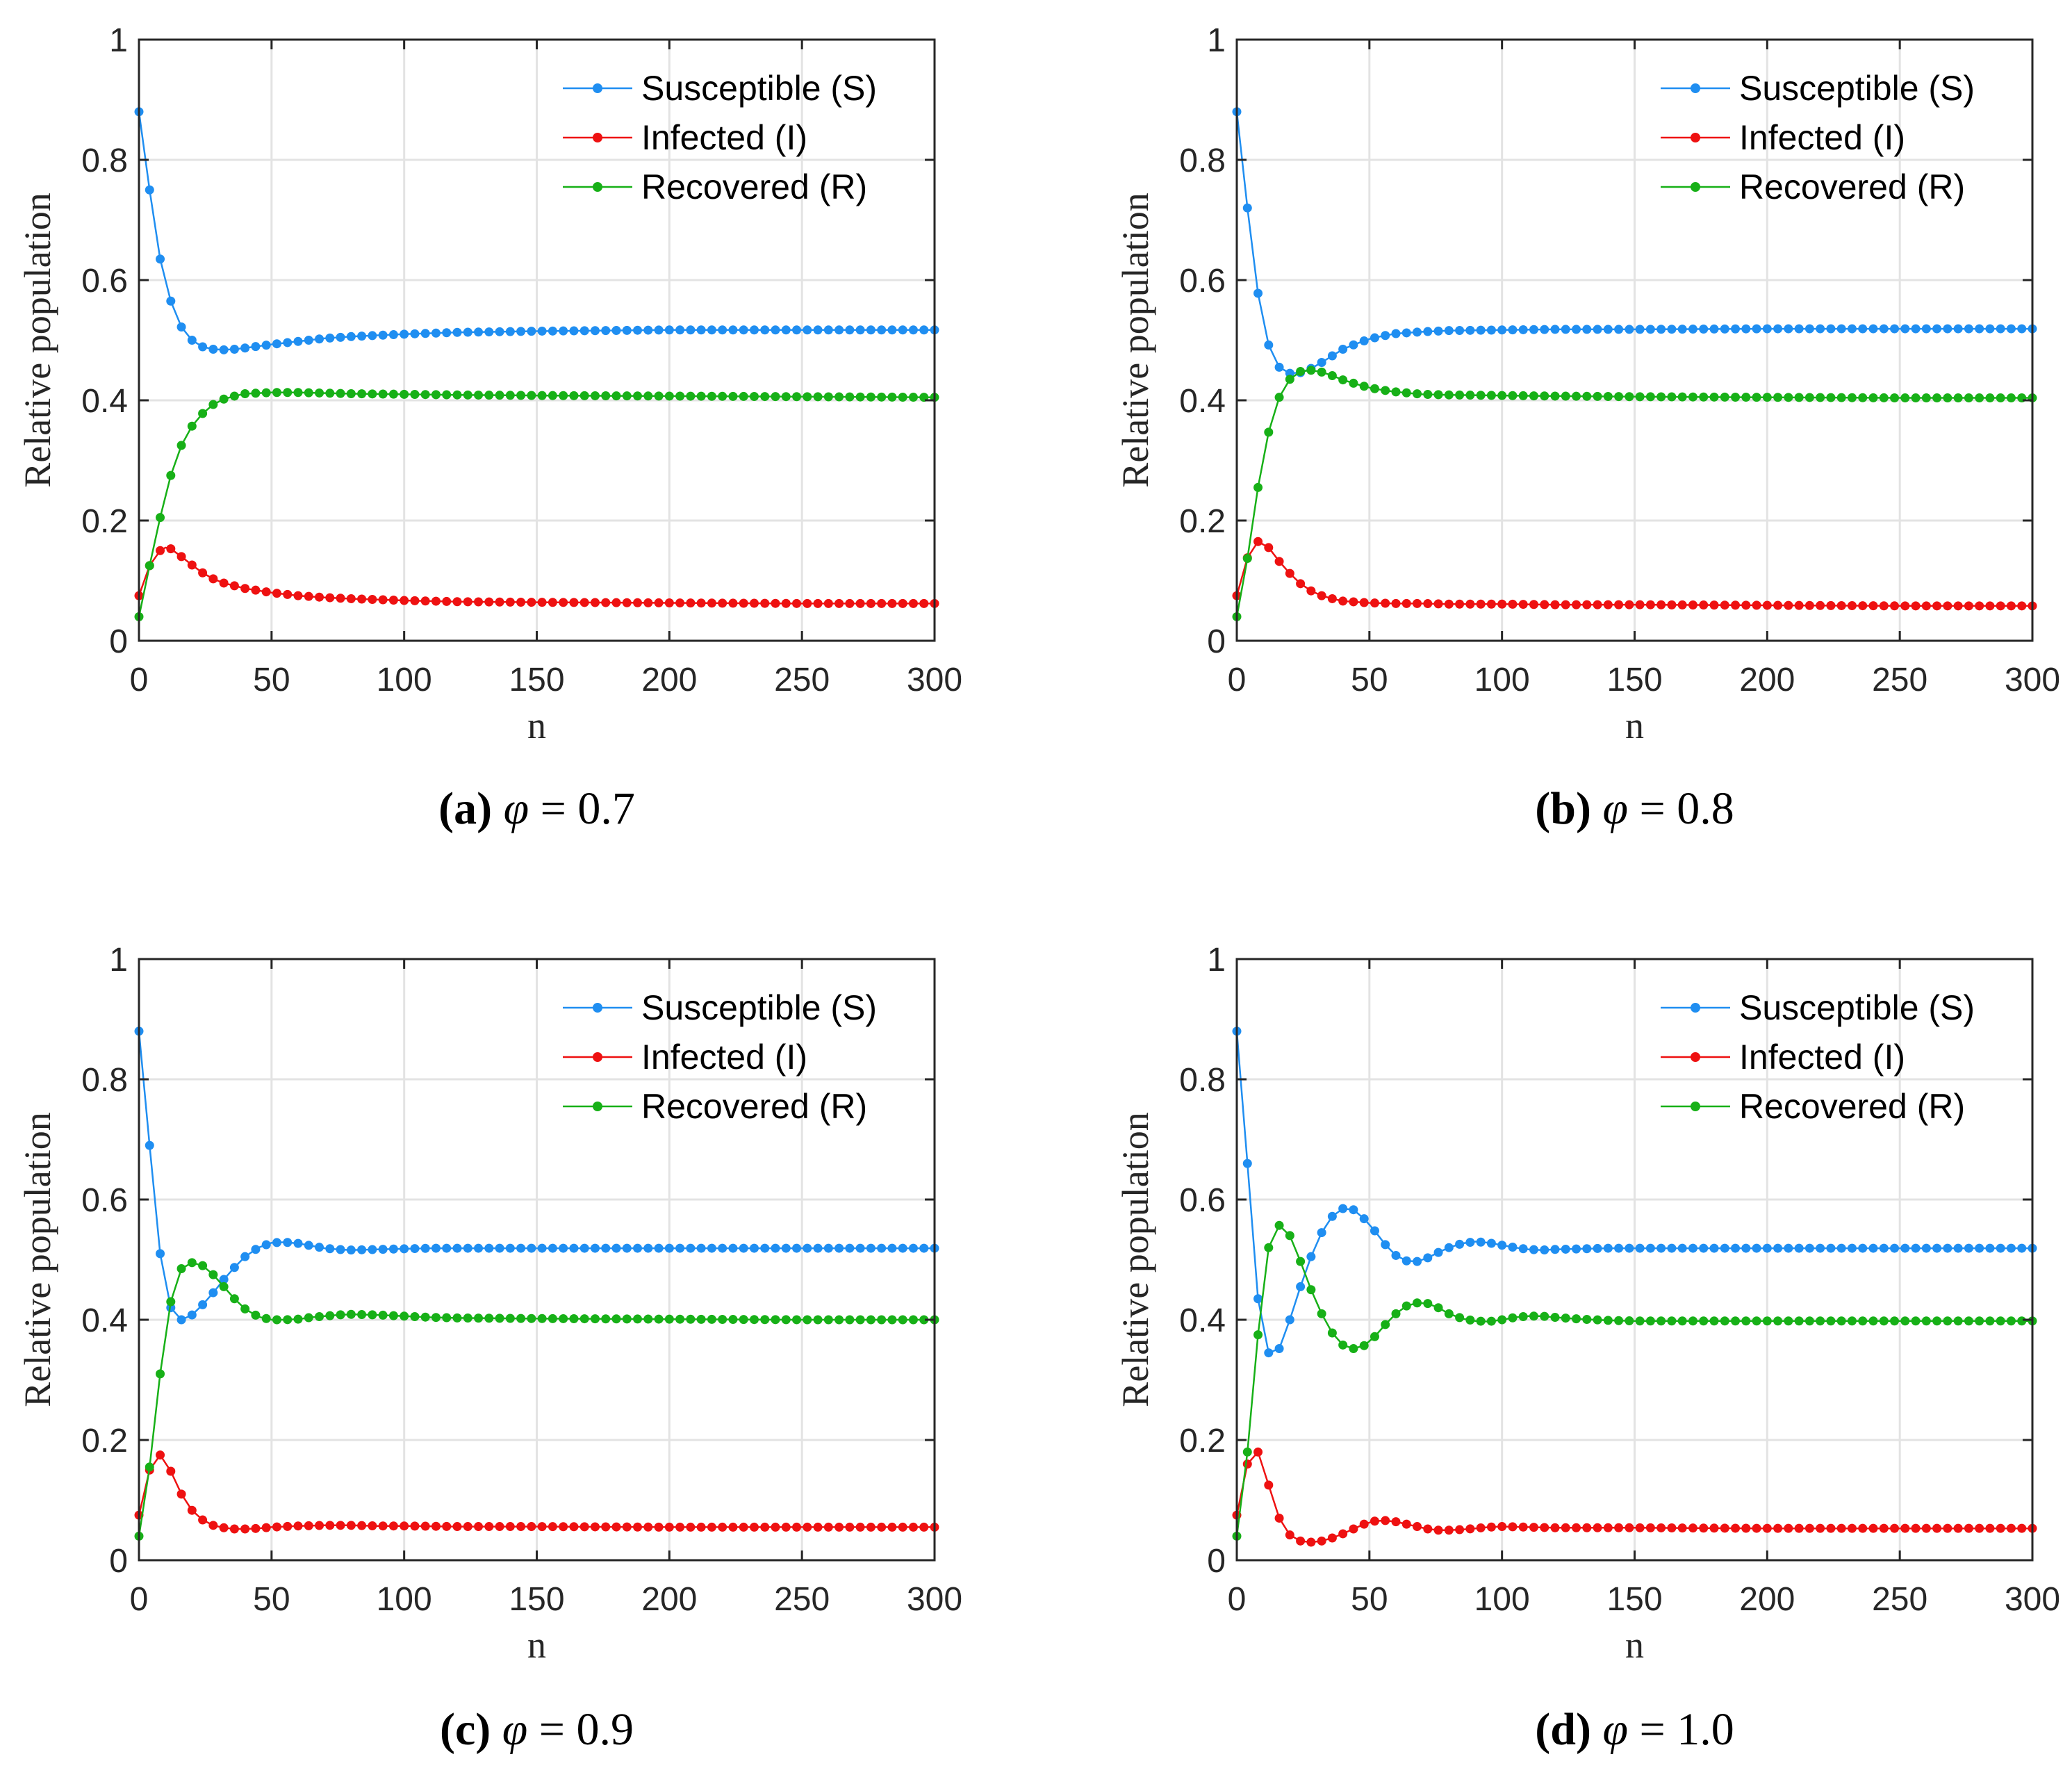 The image size is (2072, 1784). I want to click on legend-label-R: Recovered (R), so click(754, 186).